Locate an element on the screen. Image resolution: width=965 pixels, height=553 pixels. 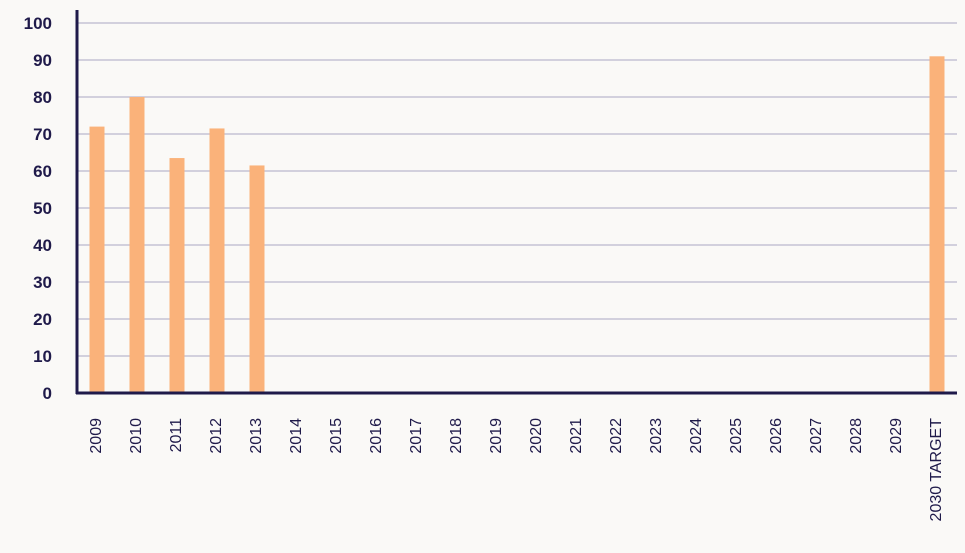
x-tick-label: 2018 is located at coordinates (456, 436).